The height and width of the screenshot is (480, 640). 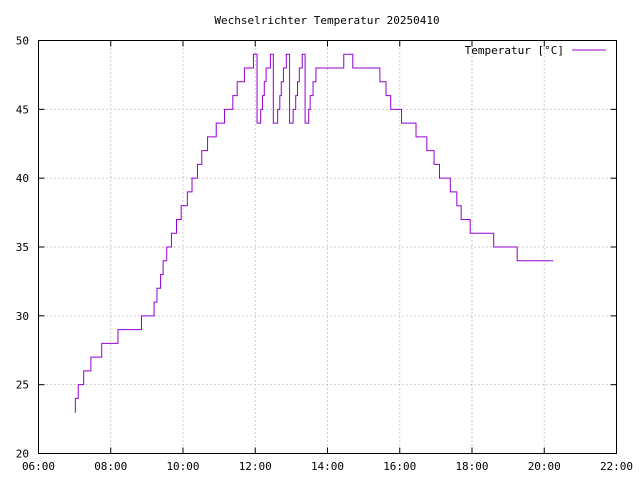 What do you see at coordinates (544, 466) in the screenshot?
I see `x-tick-label: 20:00` at bounding box center [544, 466].